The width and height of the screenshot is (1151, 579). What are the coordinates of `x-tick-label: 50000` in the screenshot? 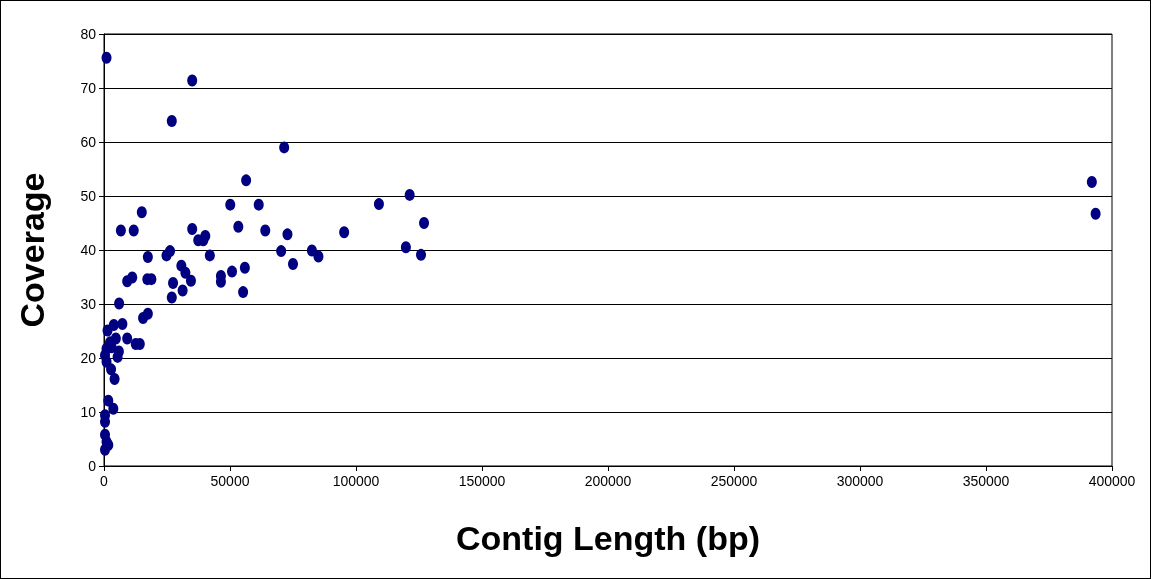 It's located at (230, 481).